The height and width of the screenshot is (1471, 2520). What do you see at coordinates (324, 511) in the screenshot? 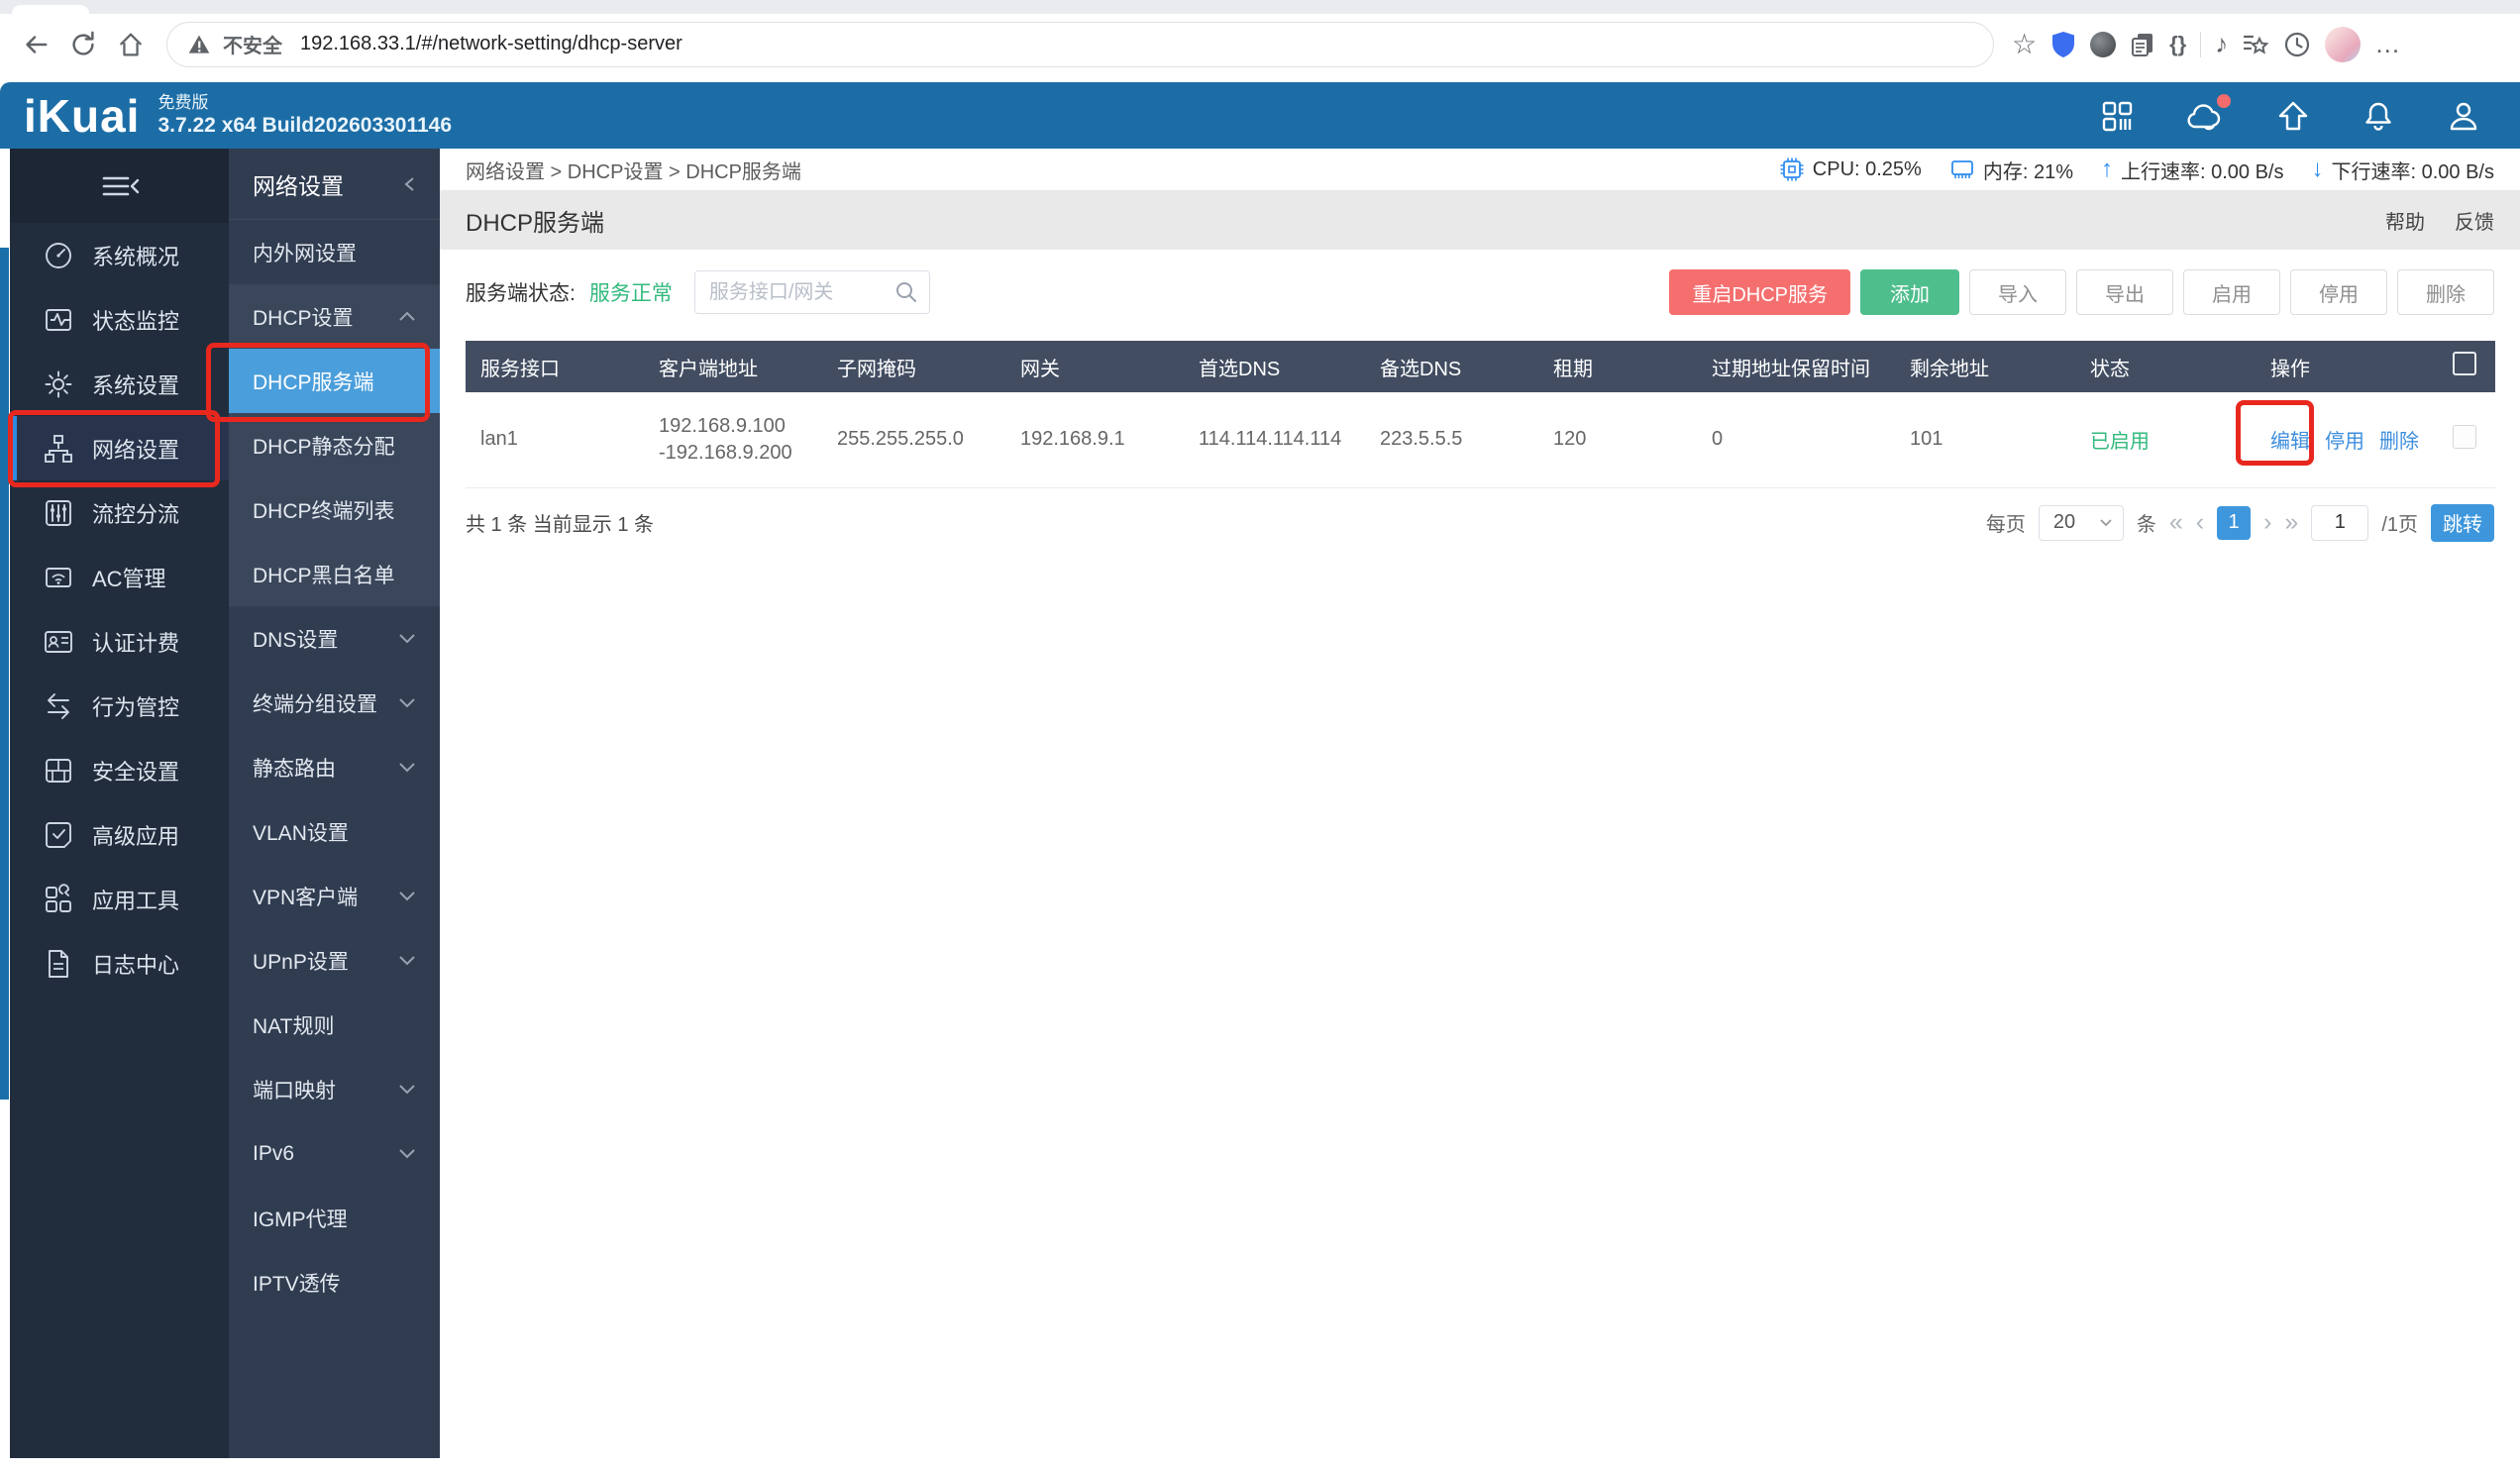
I see `submenu-item-label: DHCP终端列表` at bounding box center [324, 511].